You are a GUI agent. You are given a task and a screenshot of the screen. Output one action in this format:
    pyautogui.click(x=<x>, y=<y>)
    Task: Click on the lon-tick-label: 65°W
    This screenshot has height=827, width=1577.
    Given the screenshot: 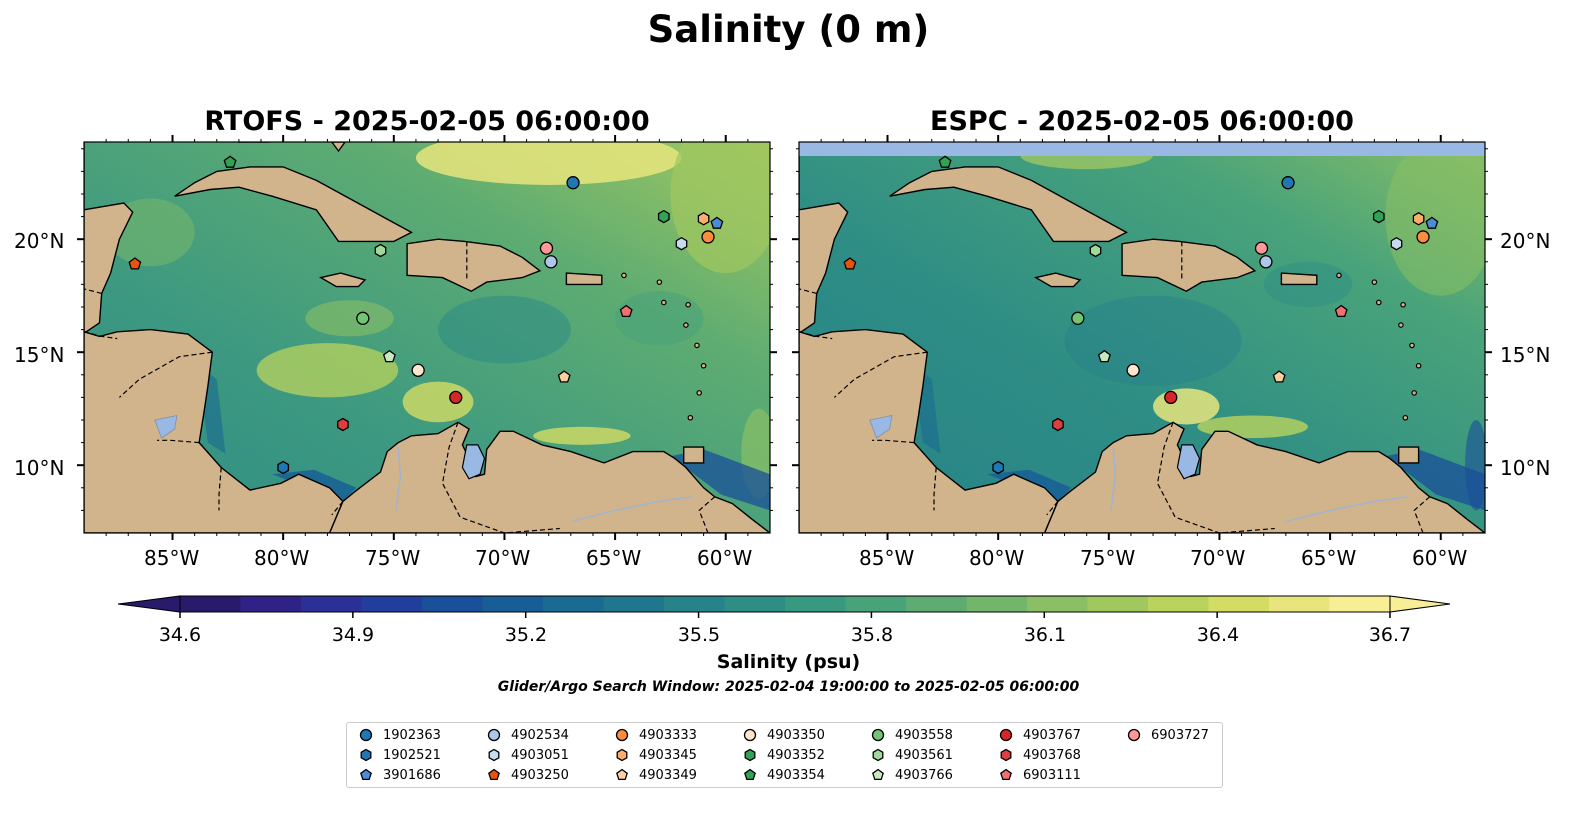 What is the action you would take?
    pyautogui.click(x=1329, y=558)
    